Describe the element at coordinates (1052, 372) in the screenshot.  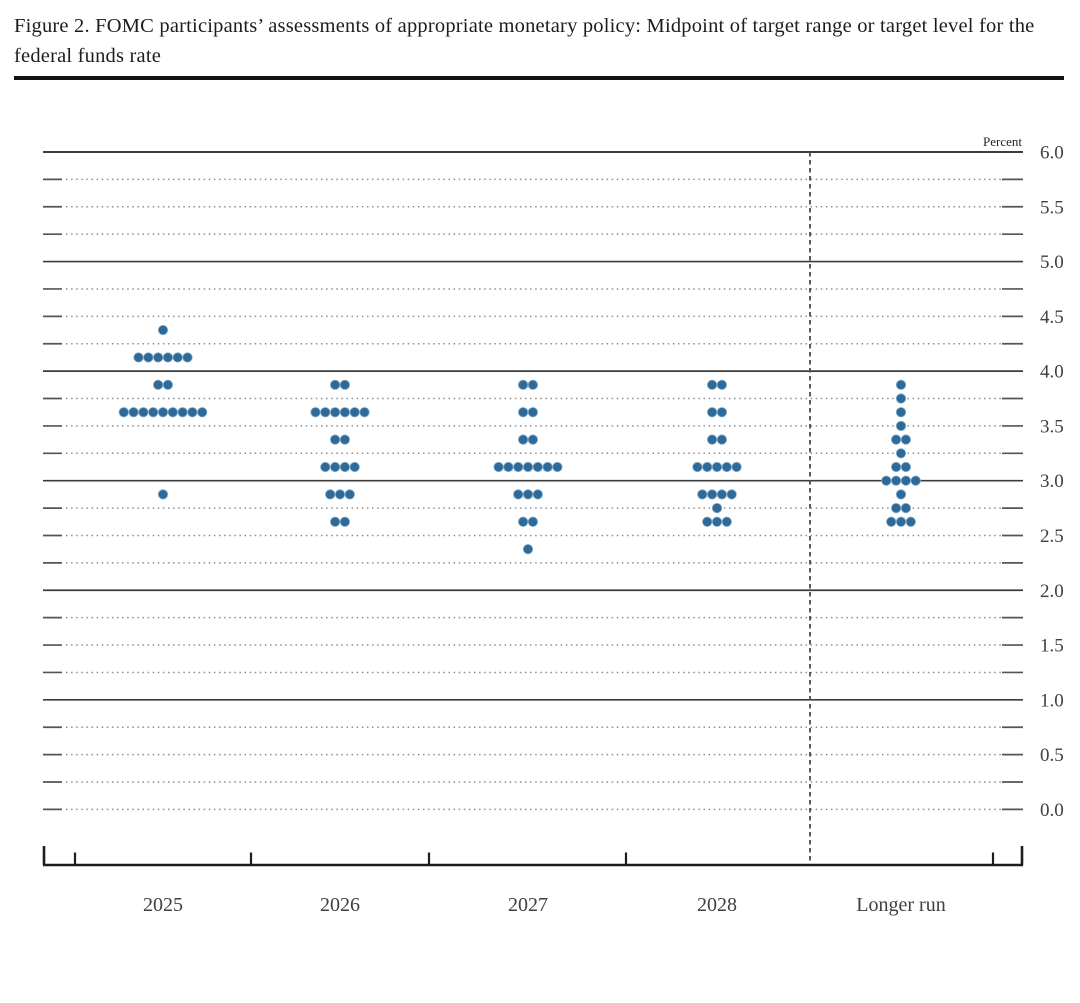
I see `y-axis-label: 4.0` at that location.